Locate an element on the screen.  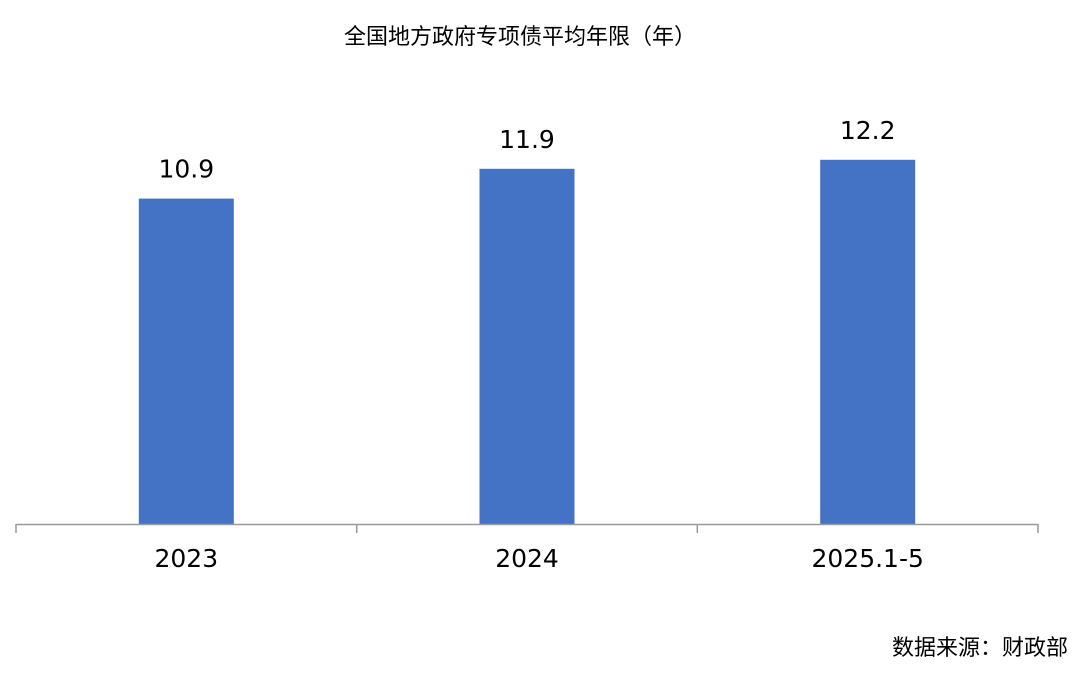
value-label-2024: 11.9 is located at coordinates (527, 139).